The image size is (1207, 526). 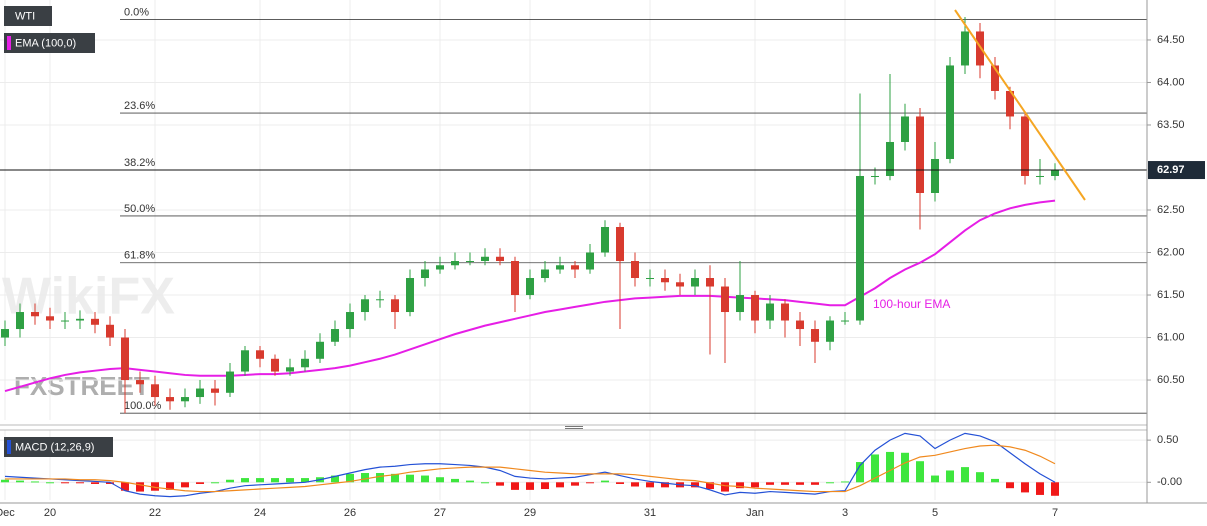 What do you see at coordinates (755, 513) in the screenshot?
I see `x-tick-label: Jan` at bounding box center [755, 513].